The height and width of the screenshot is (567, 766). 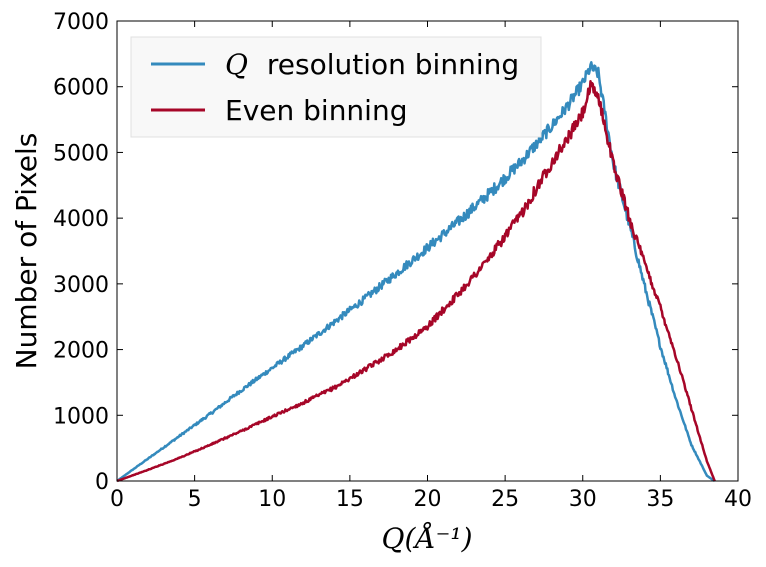 What do you see at coordinates (583, 499) in the screenshot?
I see `x-tick-label: 30` at bounding box center [583, 499].